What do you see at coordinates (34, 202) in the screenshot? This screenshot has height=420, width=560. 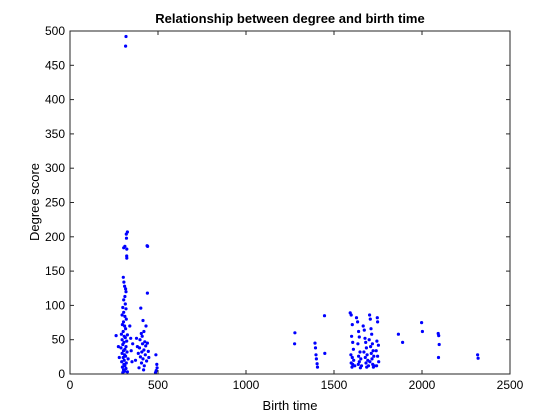 I see `y-axis-title: Degree score` at bounding box center [34, 202].